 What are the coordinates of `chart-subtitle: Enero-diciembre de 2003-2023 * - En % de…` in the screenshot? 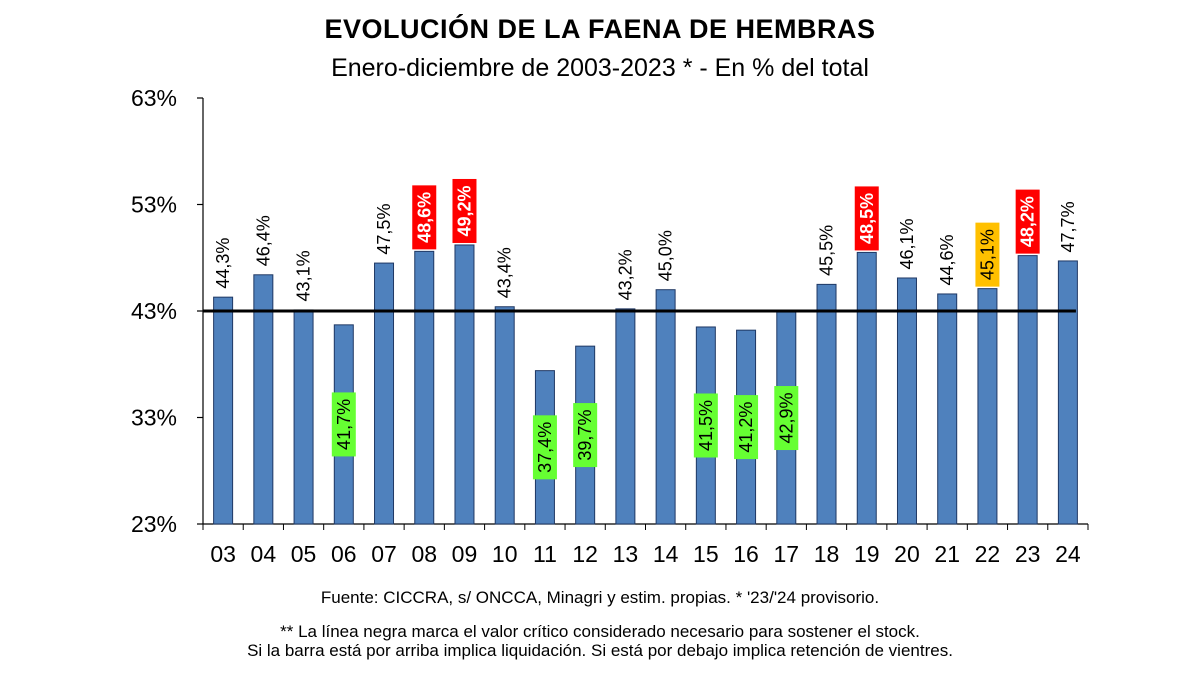 It's located at (600, 68).